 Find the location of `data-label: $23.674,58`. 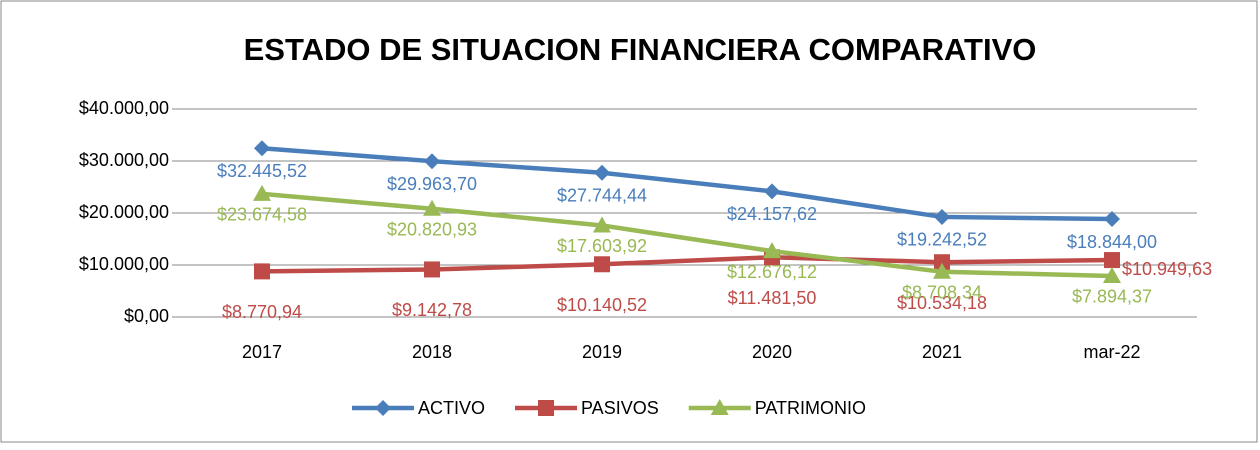

data-label: $23.674,58 is located at coordinates (262, 215).